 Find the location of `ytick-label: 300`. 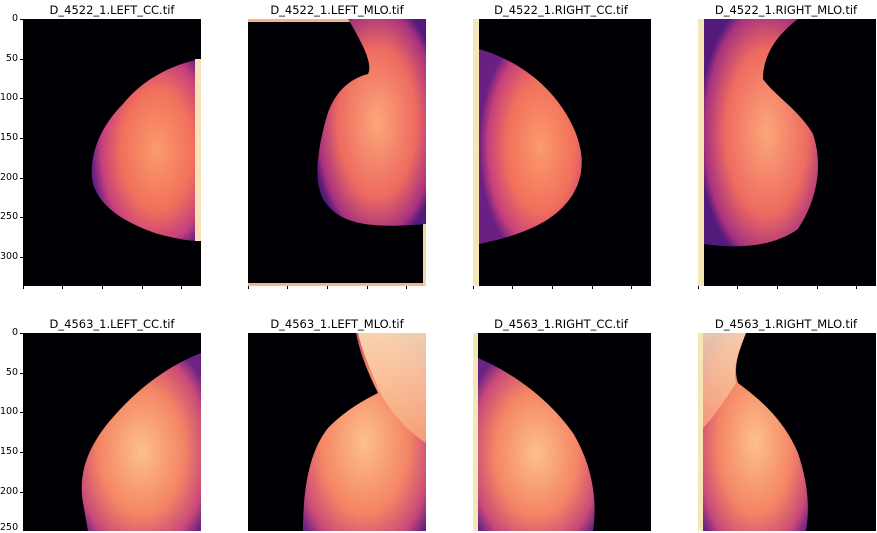

ytick-label: 300 is located at coordinates (9, 256).